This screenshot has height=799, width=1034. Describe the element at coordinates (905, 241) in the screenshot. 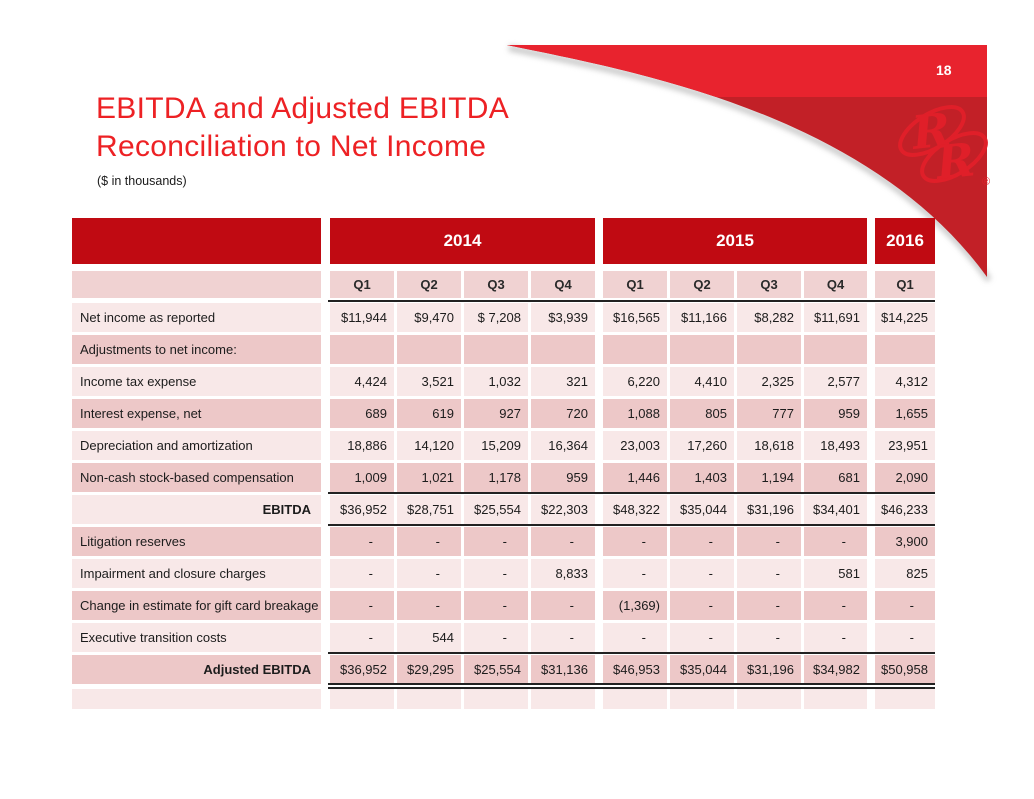

I see `year-header-2016: 2016` at that location.